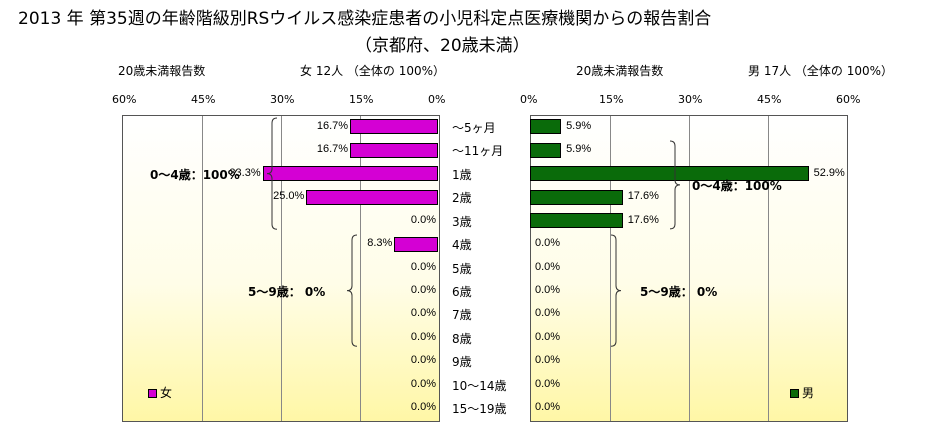 The height and width of the screenshot is (443, 944). Describe the element at coordinates (373, 71) in the screenshot. I see `female-total-label: 女 12人 （全体の 100%）` at that location.